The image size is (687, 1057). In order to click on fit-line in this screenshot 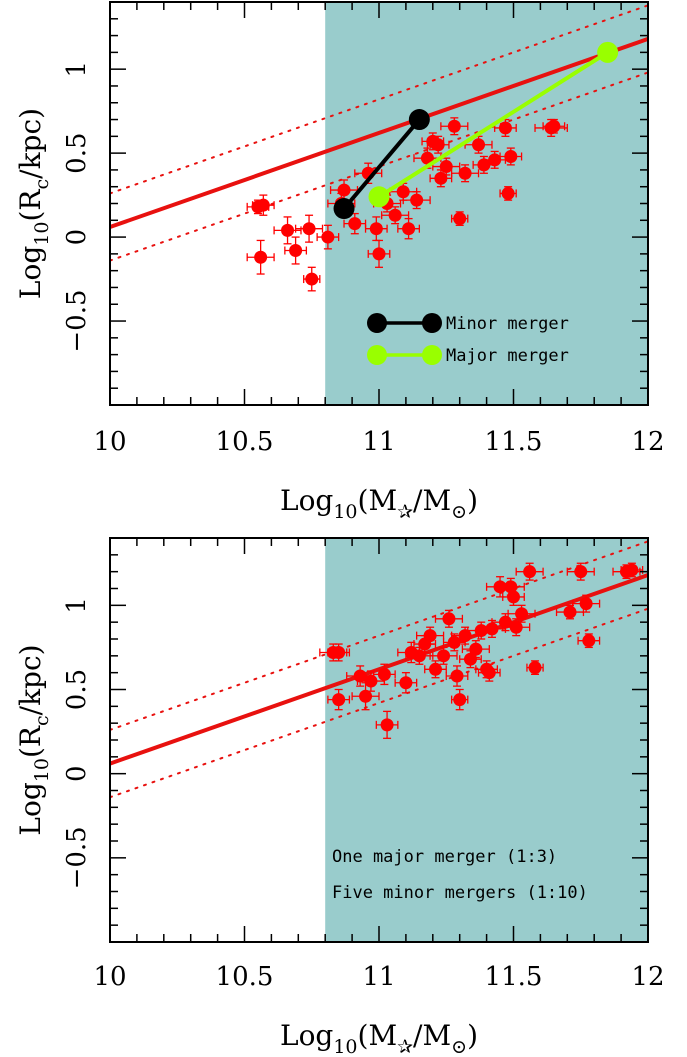, I will do `click(379, 133)`.